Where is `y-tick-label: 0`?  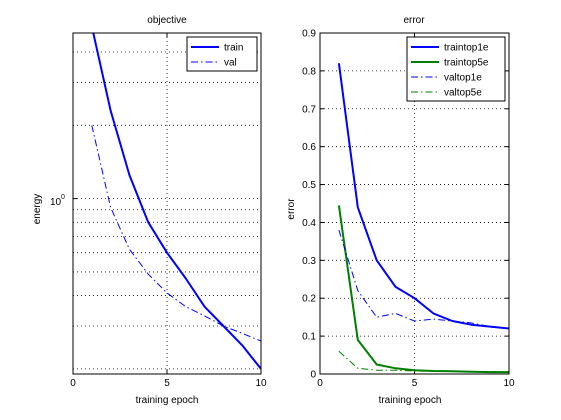 y-tick-label: 0 is located at coordinates (313, 375).